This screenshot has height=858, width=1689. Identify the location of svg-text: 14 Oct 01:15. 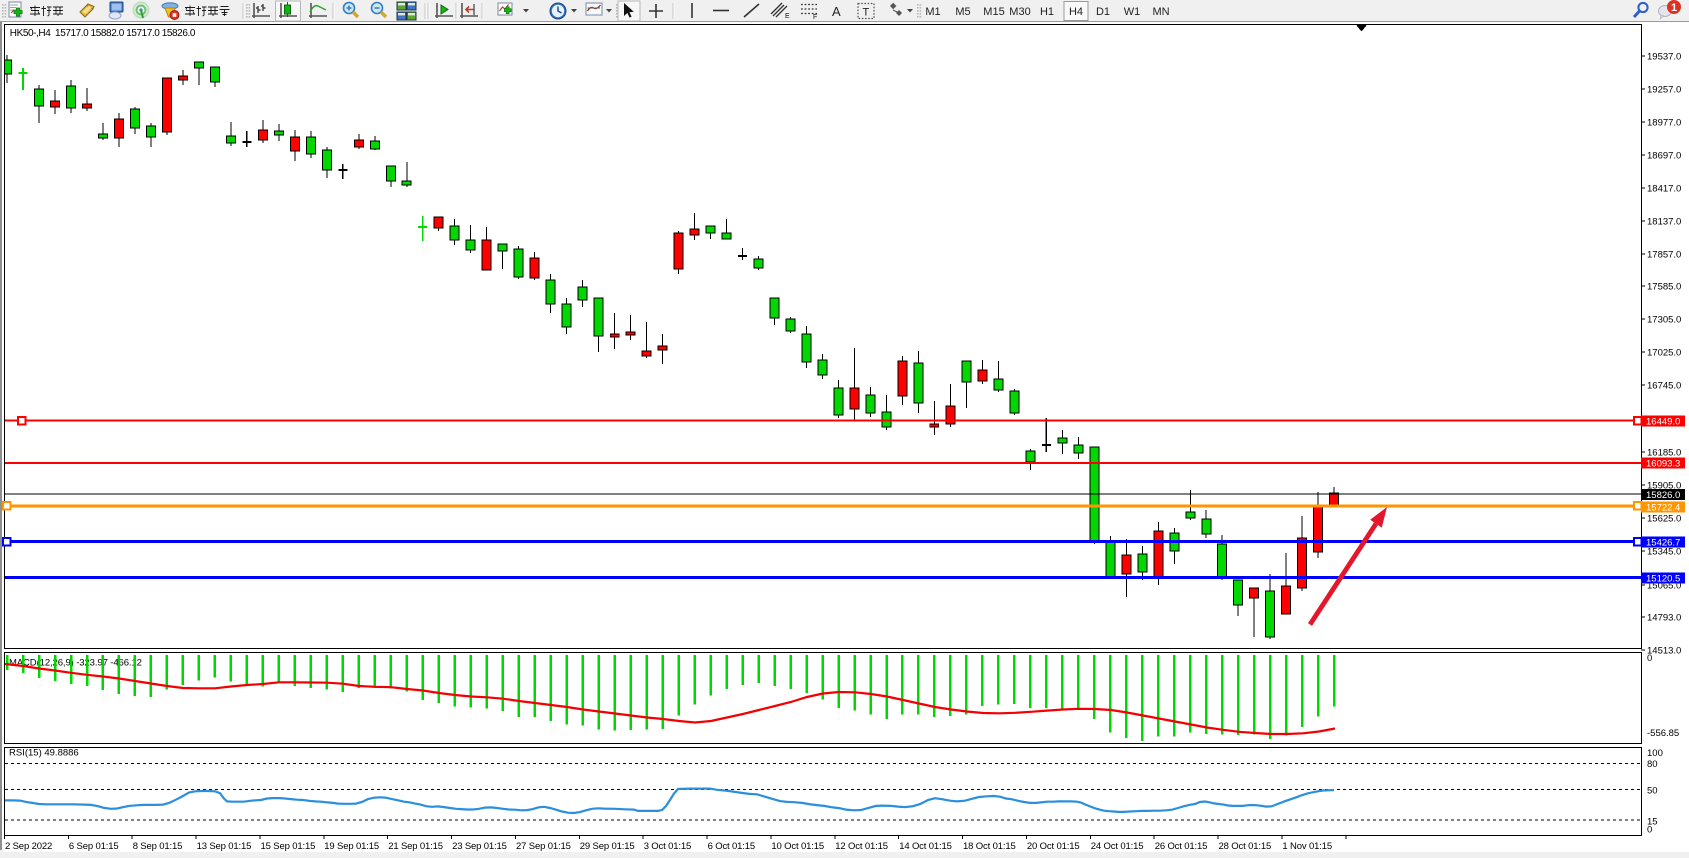
(925, 846).